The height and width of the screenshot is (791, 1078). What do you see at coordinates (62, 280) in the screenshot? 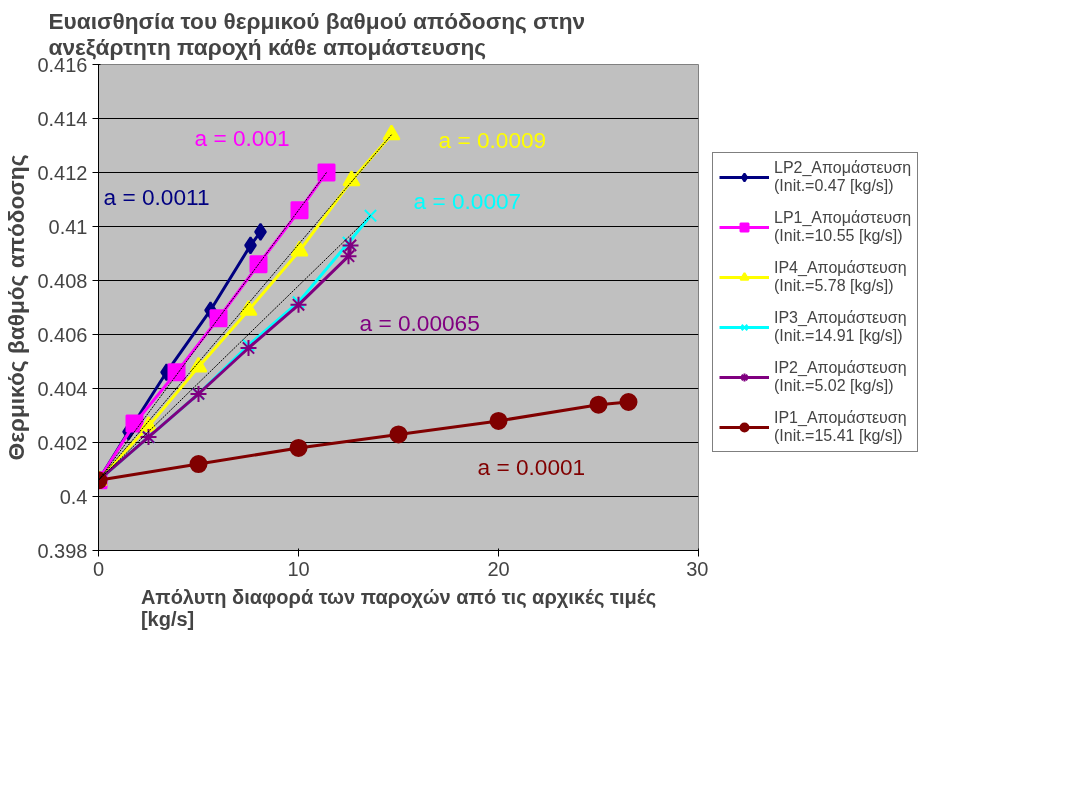
I see `y-tick-label: 0.408` at bounding box center [62, 280].